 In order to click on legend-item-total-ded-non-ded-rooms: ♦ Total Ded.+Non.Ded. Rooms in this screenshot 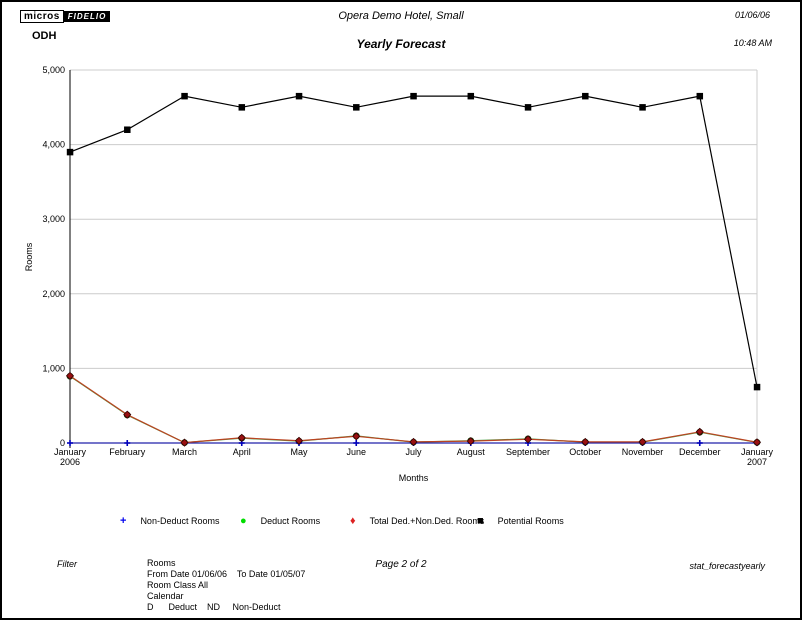, I will do `click(417, 521)`.